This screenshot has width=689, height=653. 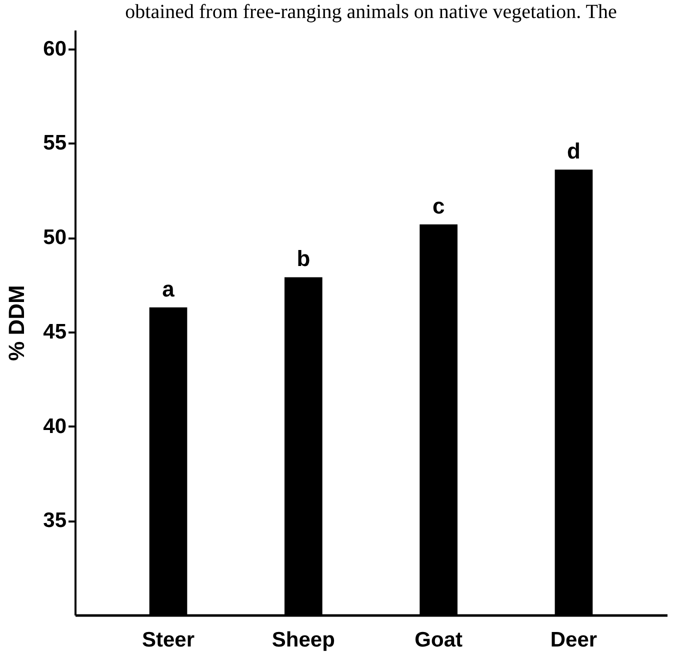 I want to click on annotation: b, so click(x=303, y=259).